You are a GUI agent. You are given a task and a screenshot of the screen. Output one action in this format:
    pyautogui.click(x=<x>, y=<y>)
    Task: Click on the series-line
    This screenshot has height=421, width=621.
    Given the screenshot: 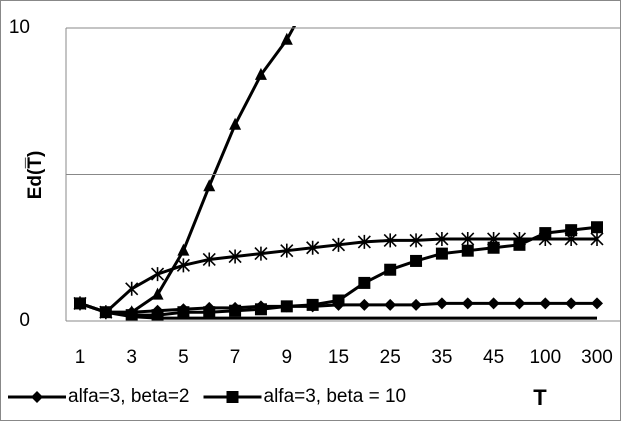 What is the action you would take?
    pyautogui.click(x=338, y=310)
    